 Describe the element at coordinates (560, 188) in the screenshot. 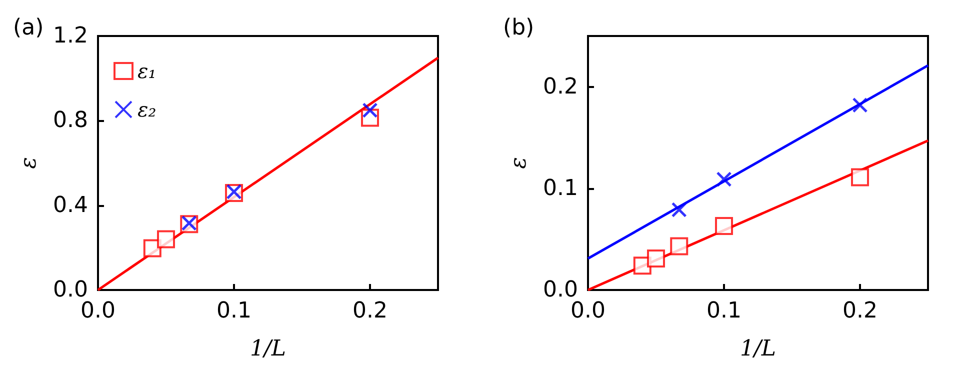

I see `y-tick-label: 0.1` at that location.